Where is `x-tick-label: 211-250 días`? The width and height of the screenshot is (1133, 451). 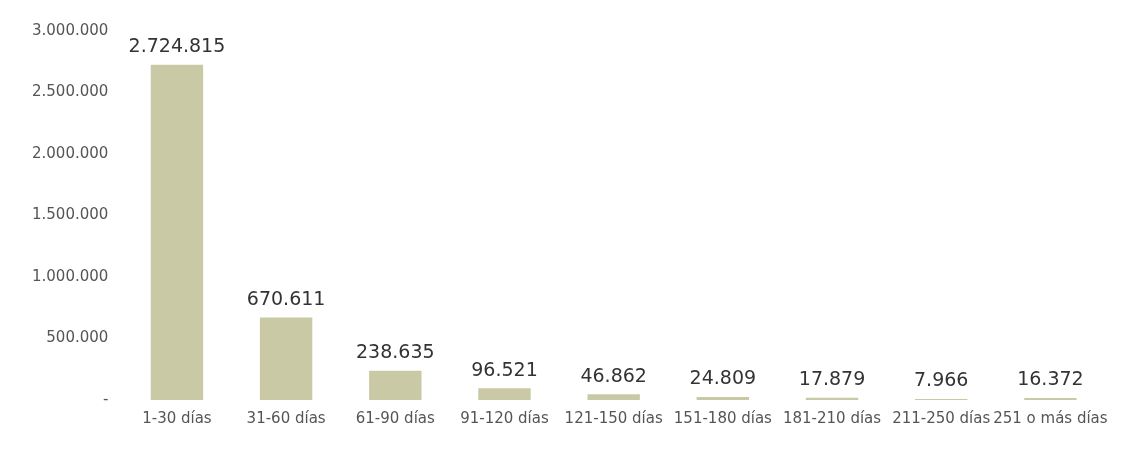
x-tick-label: 211-250 días is located at coordinates (941, 417).